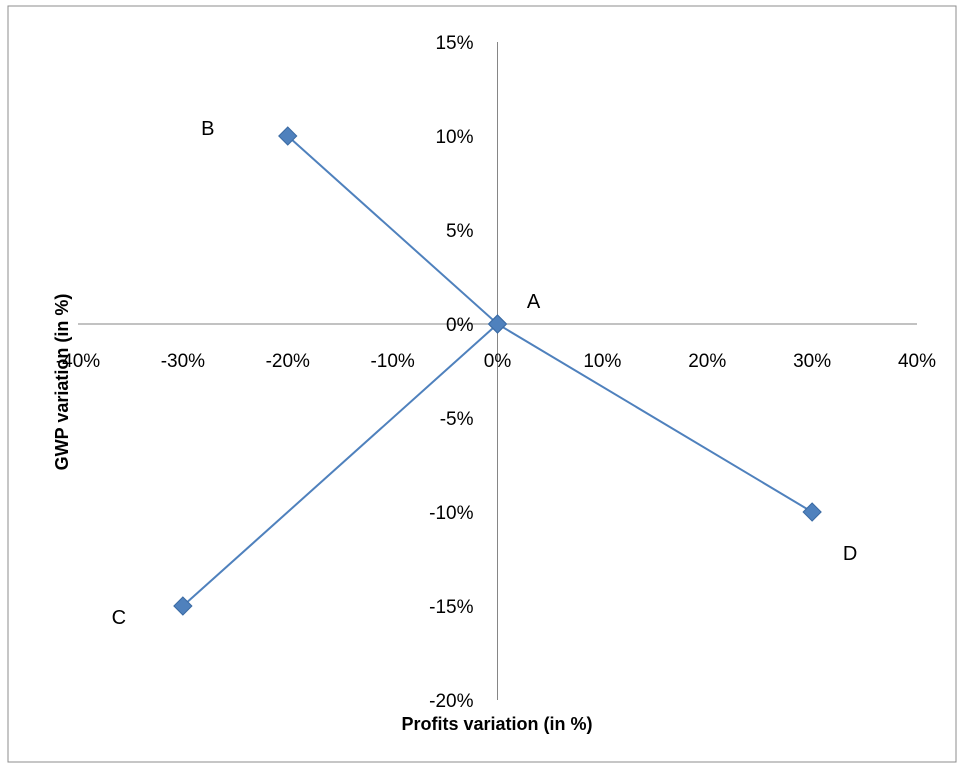 Image resolution: width=958 pixels, height=769 pixels. Describe the element at coordinates (602, 361) in the screenshot. I see `x-tick-label: 10%` at that location.